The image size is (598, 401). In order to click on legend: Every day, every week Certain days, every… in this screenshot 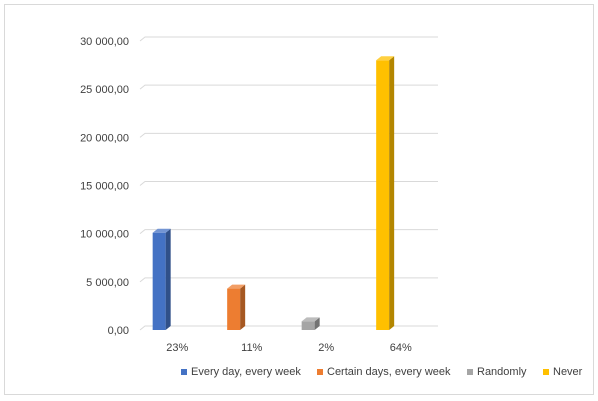, I will do `click(299, 374)`.